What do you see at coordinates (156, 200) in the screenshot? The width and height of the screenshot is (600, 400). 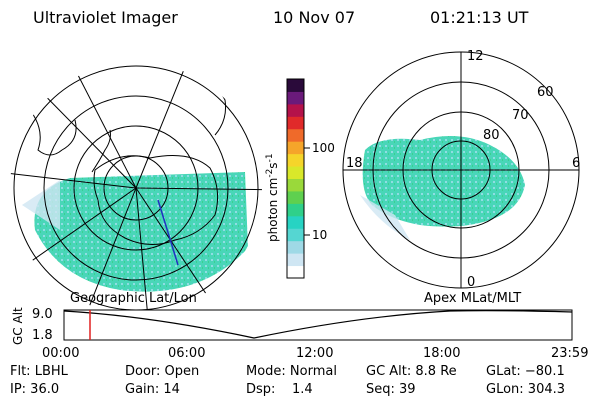 I see `antarctica-outline` at bounding box center [156, 200].